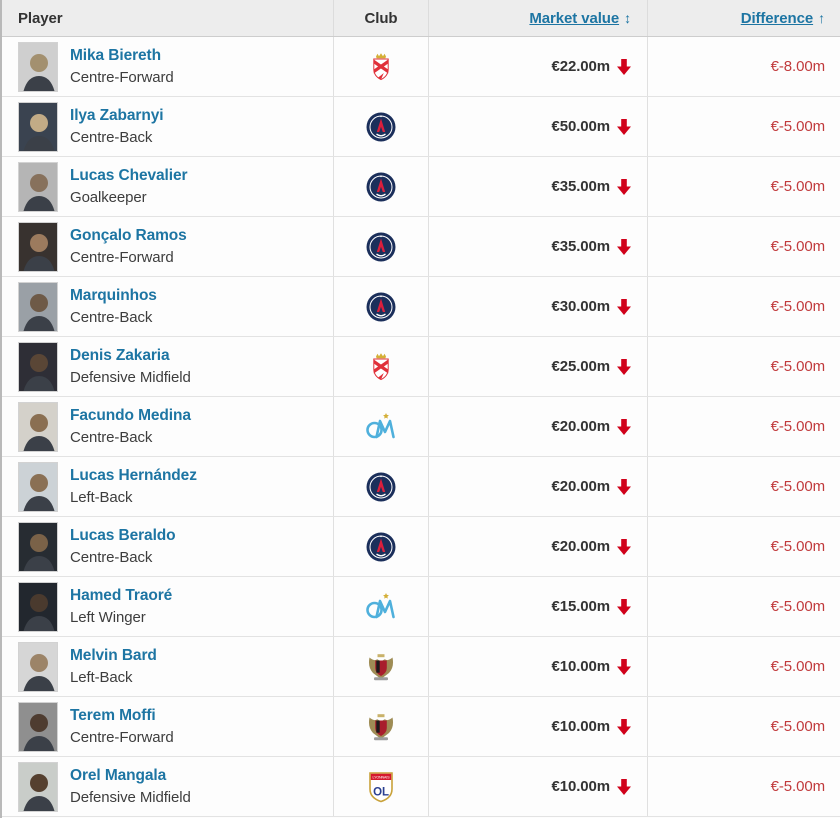 This screenshot has width=840, height=818. Describe the element at coordinates (113, 307) in the screenshot. I see `player-name-block: Marquinhos Centre-Back` at that location.